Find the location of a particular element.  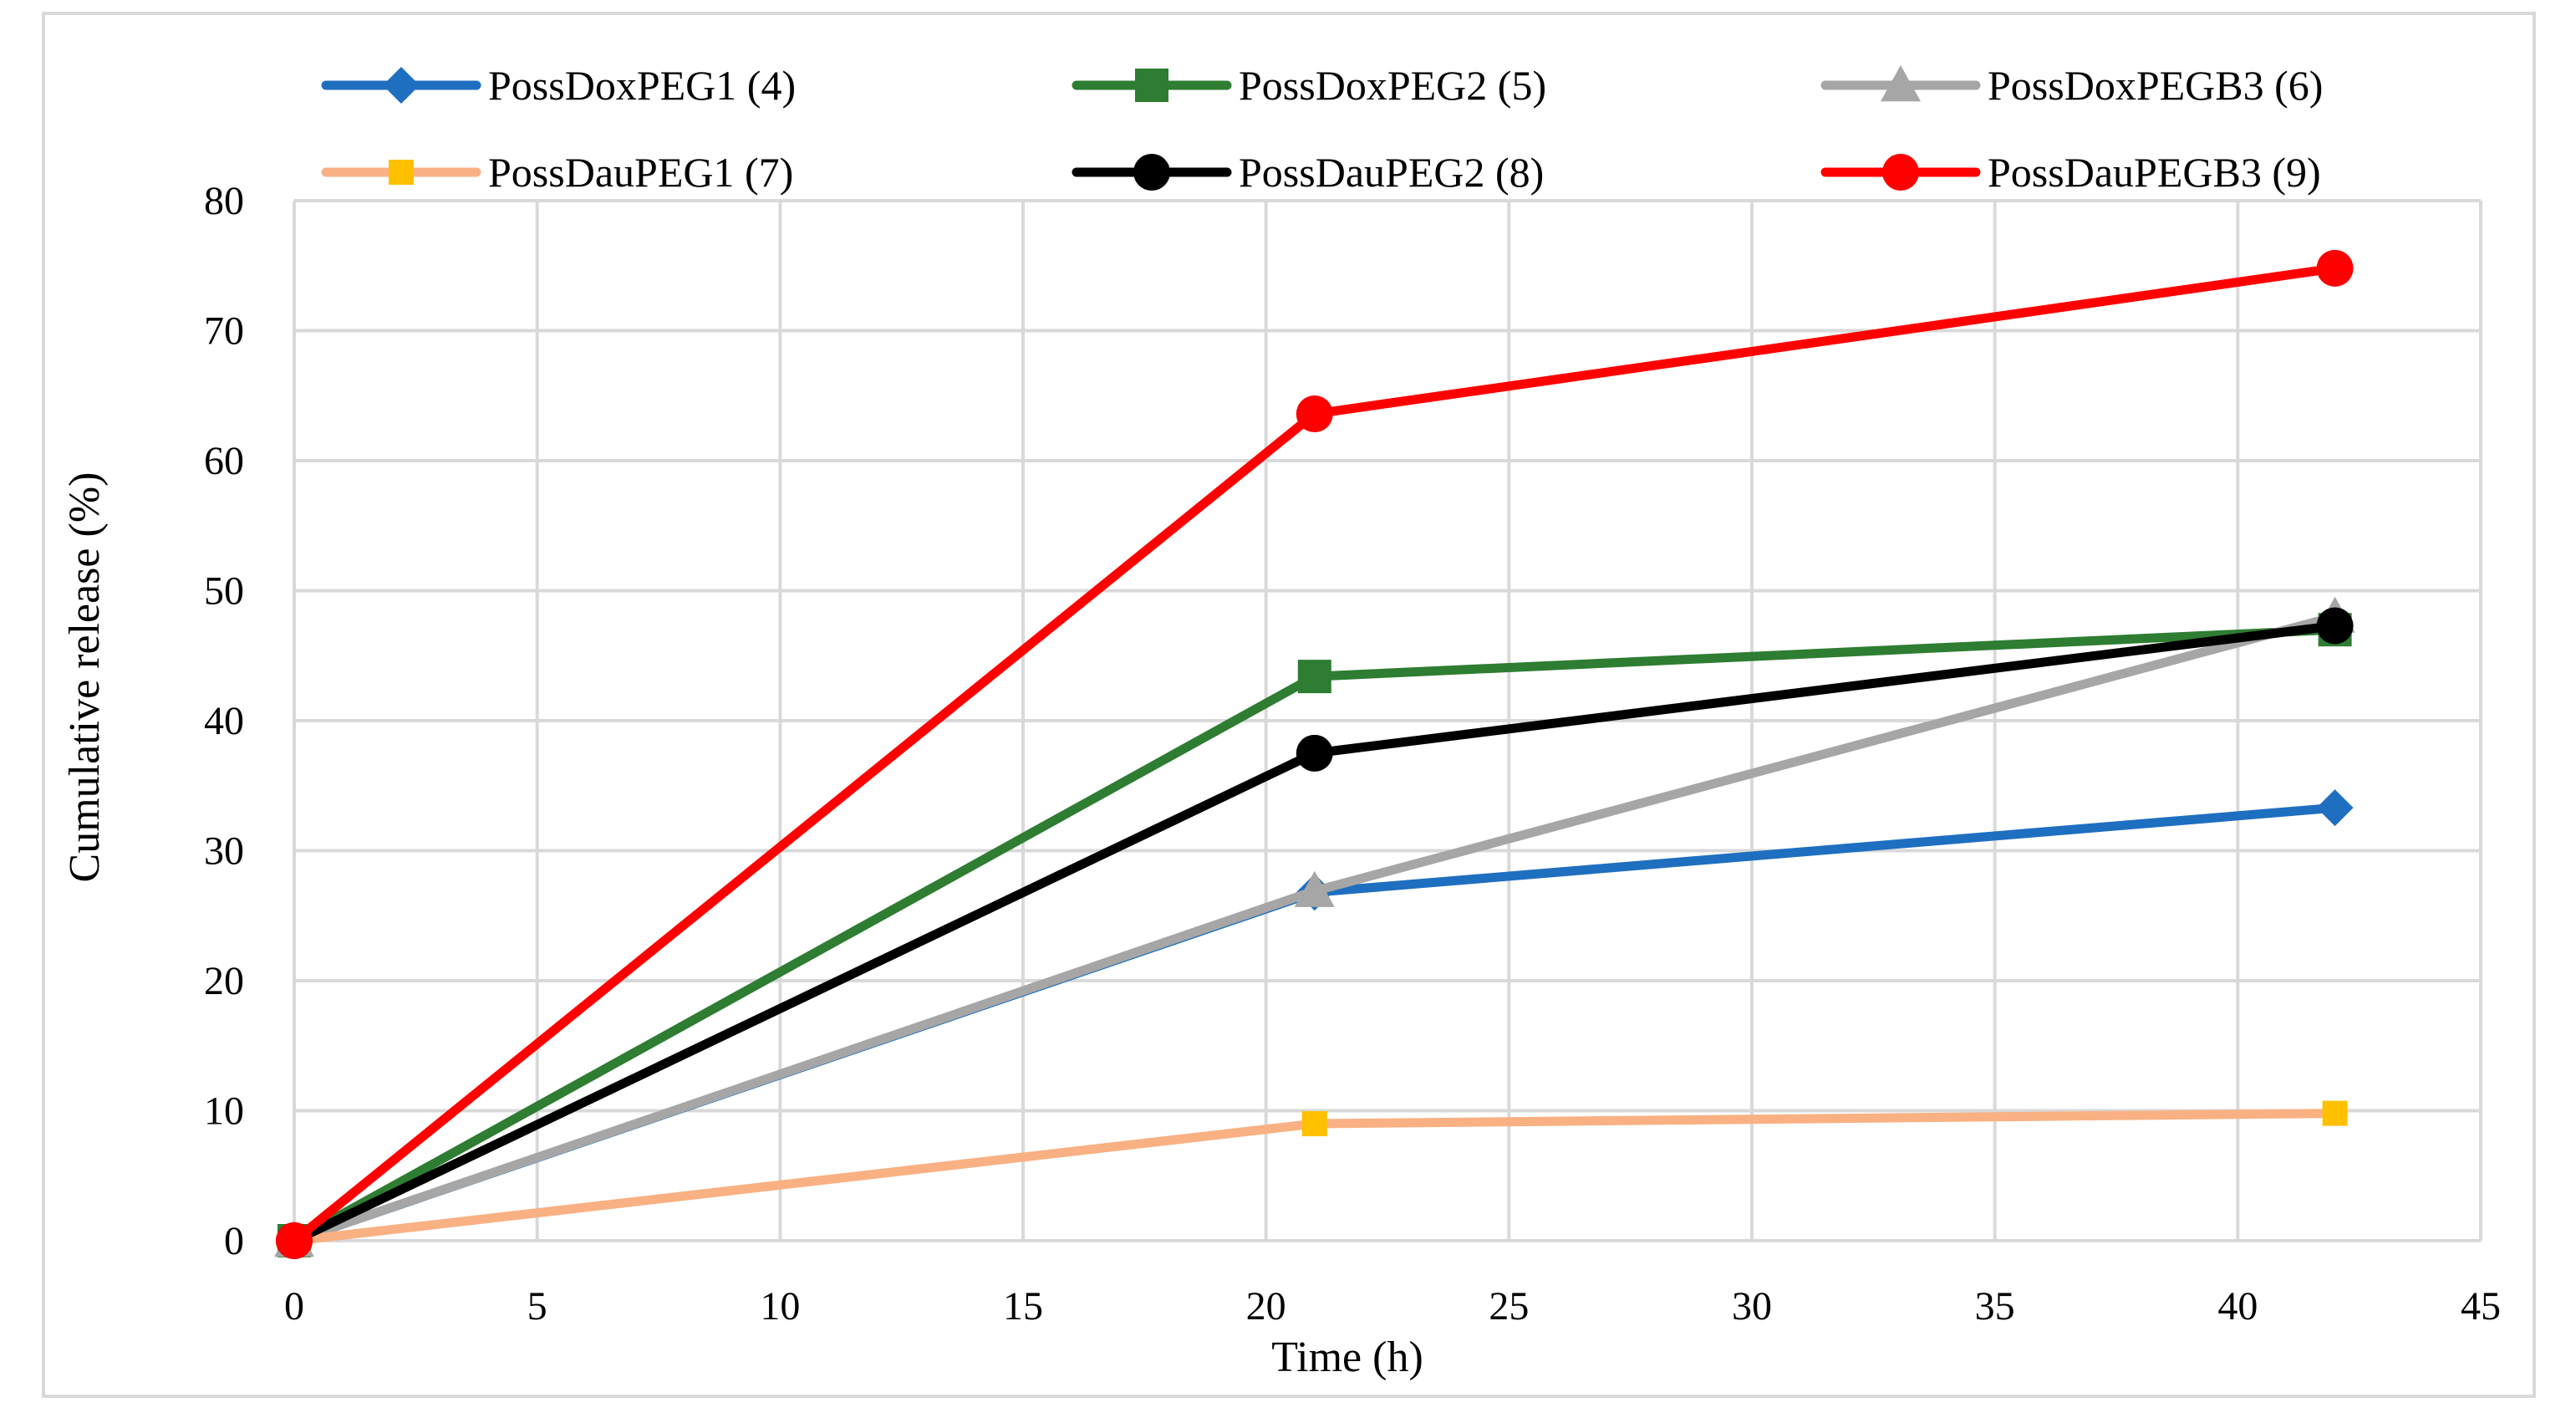

x-tick-label: 0 is located at coordinates (294, 1307).